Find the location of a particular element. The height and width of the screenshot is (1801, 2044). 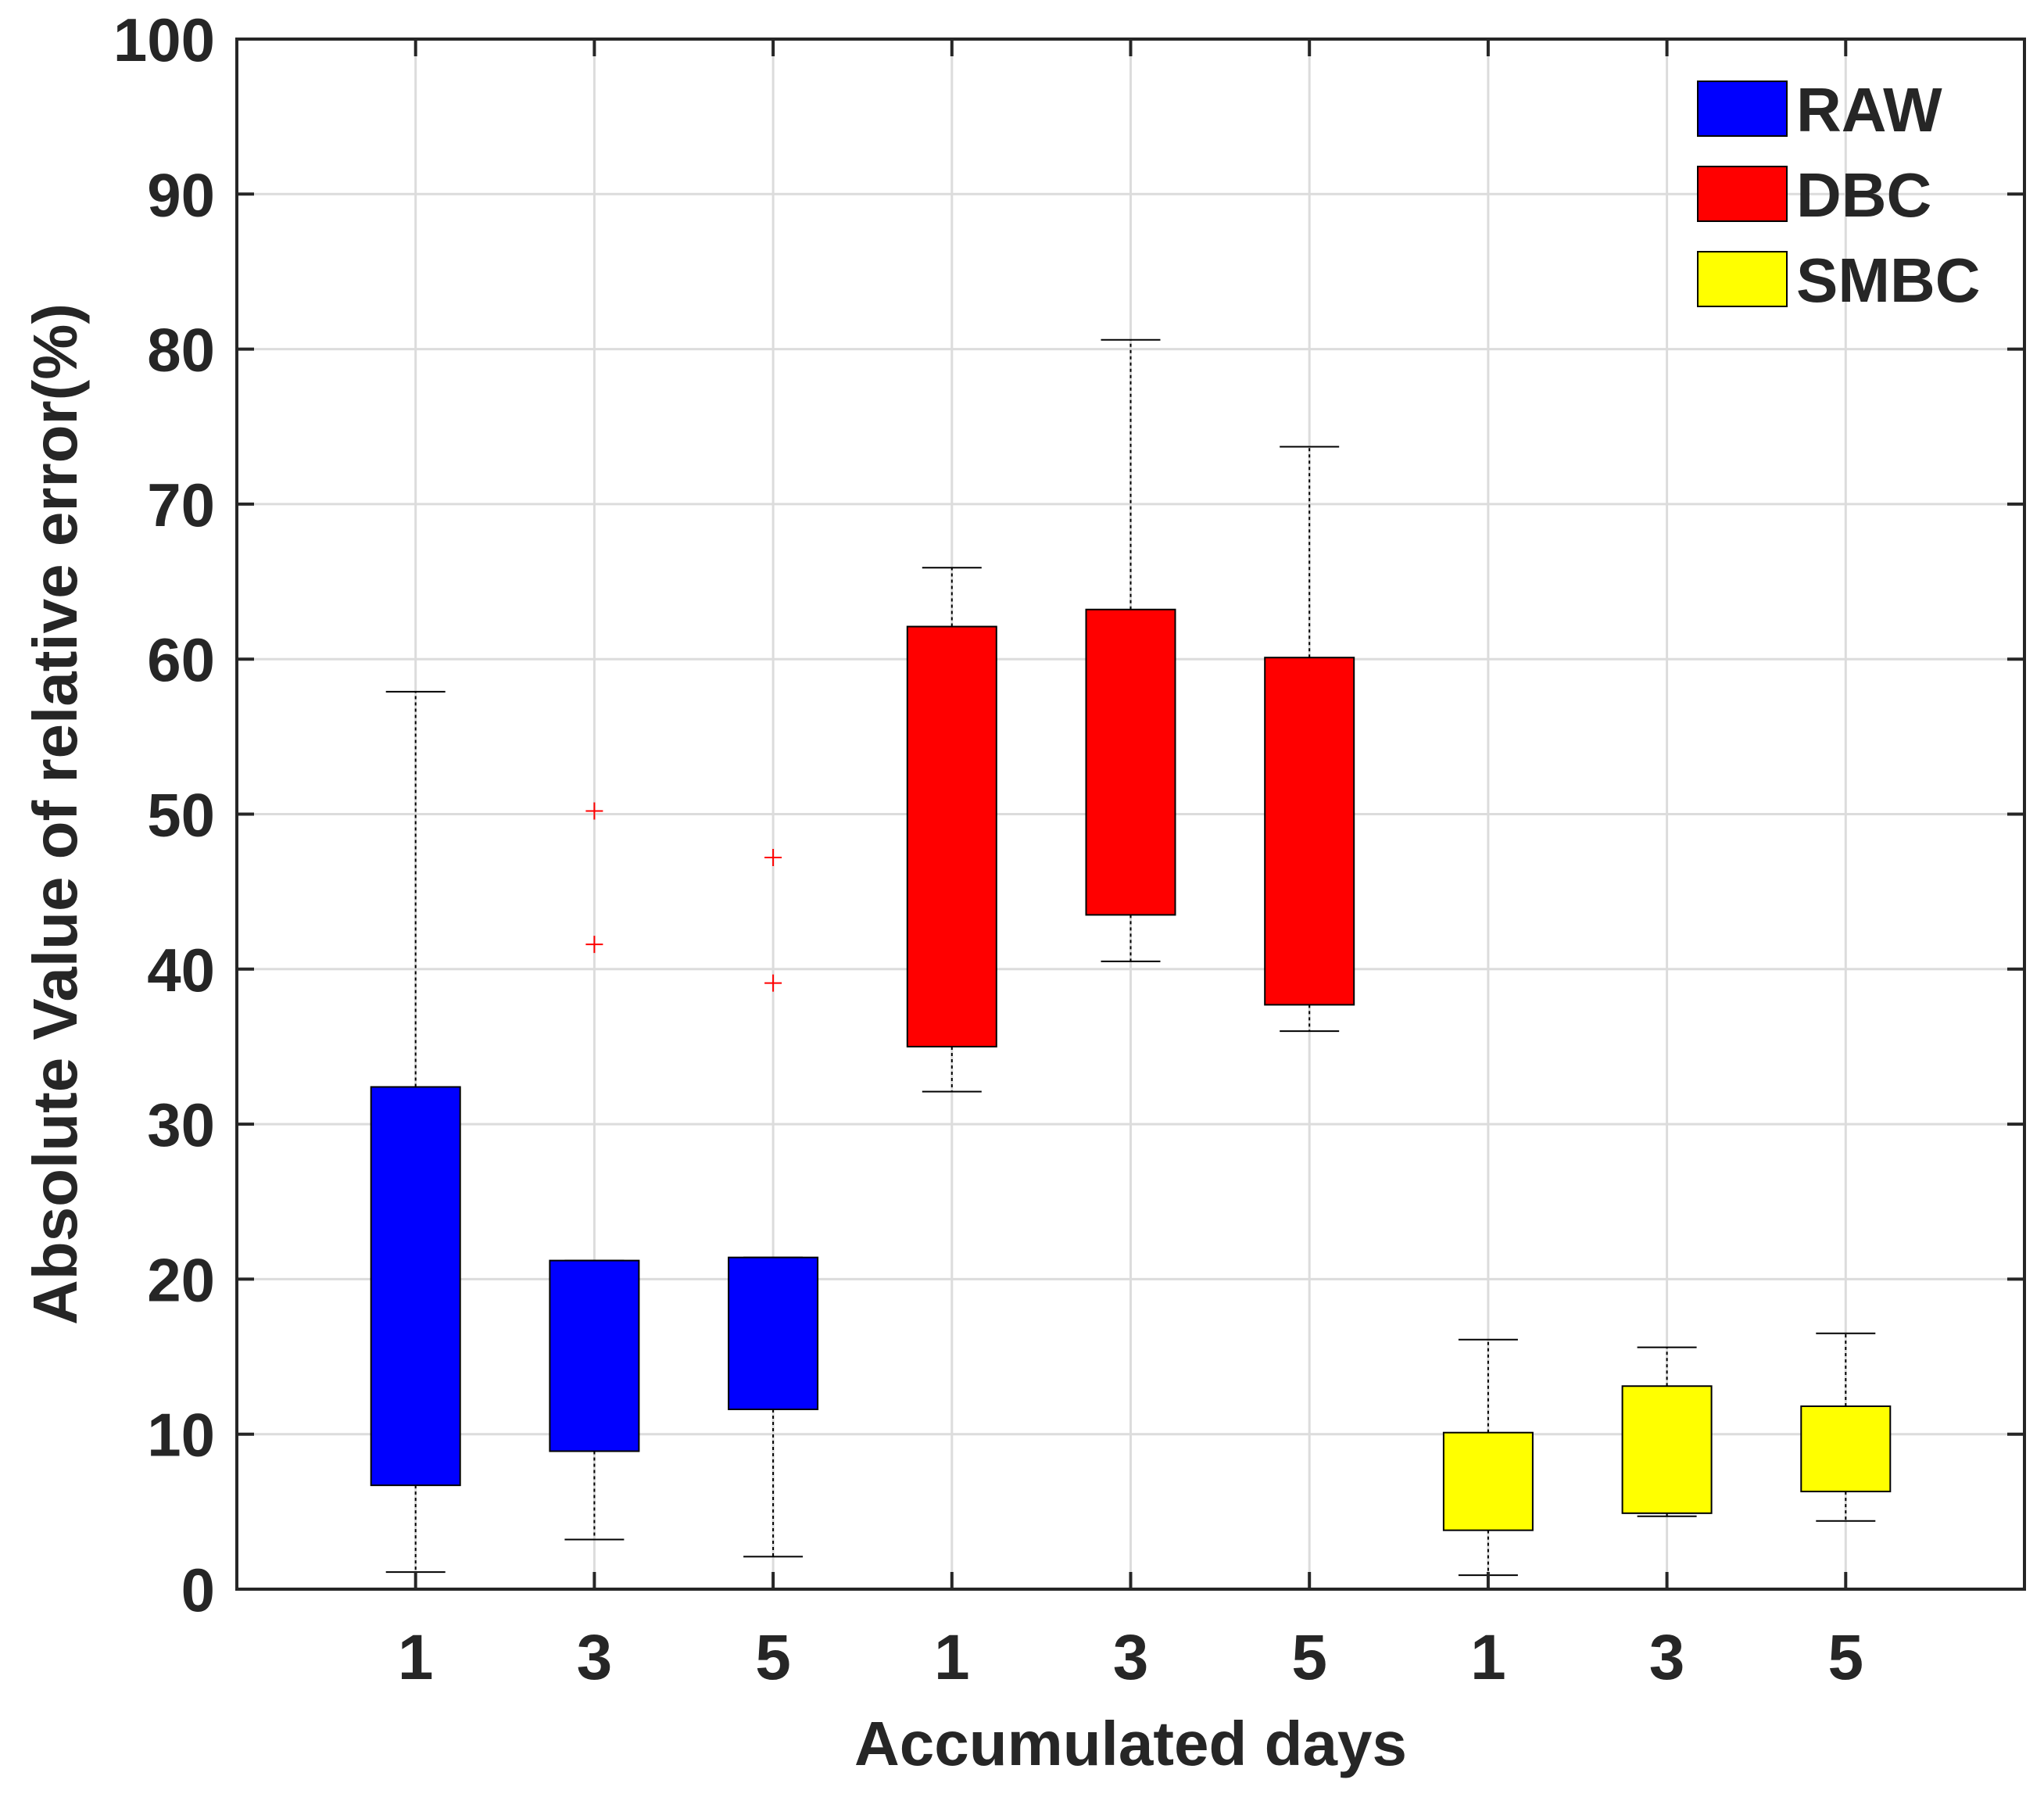

y-tick-label: 30 is located at coordinates (181, 1124).